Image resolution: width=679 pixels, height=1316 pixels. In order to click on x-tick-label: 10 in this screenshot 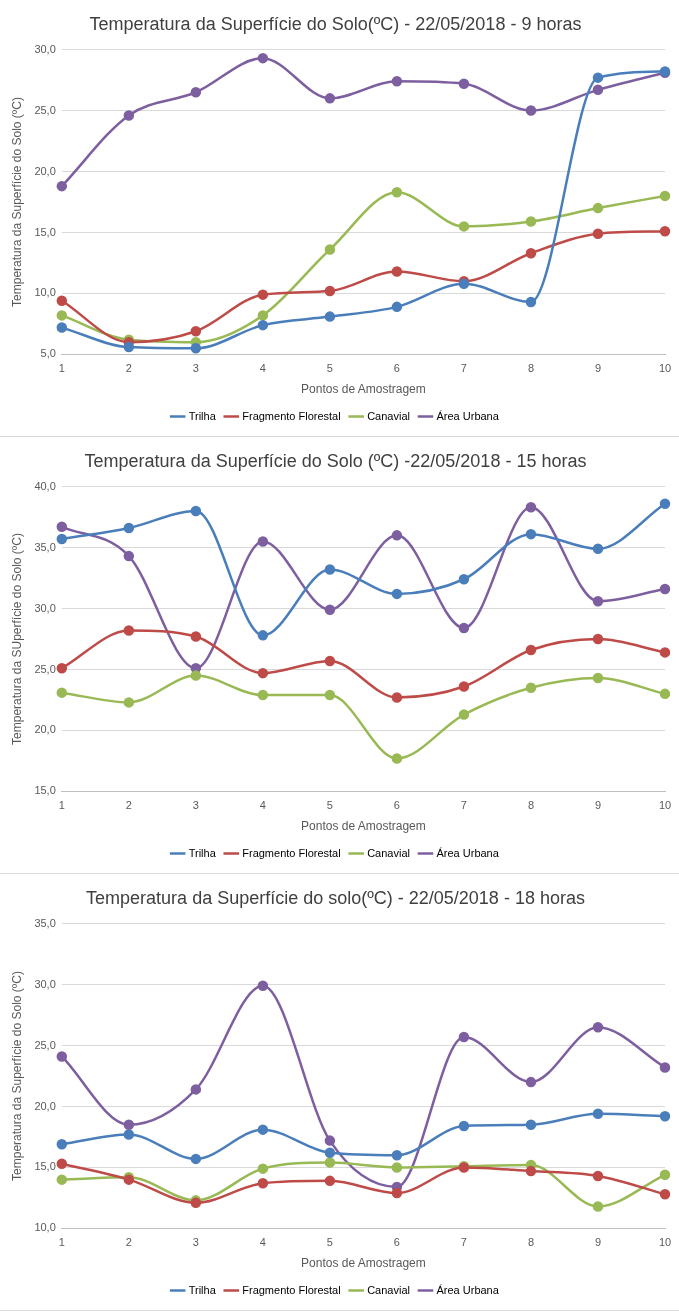, I will do `click(665, 368)`.